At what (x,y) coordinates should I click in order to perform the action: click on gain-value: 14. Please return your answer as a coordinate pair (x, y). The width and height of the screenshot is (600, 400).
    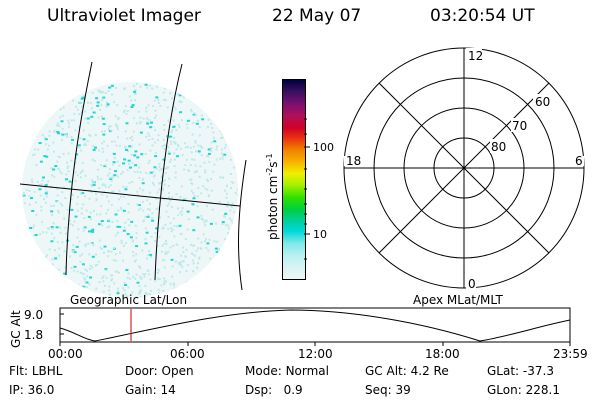
    Looking at the image, I should click on (168, 390).